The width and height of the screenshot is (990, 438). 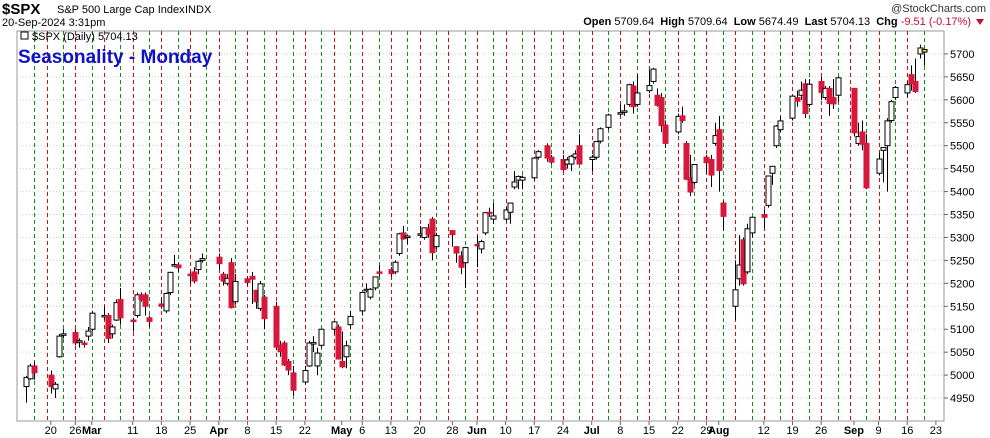 I want to click on x-tick-label: 10, so click(x=506, y=431).